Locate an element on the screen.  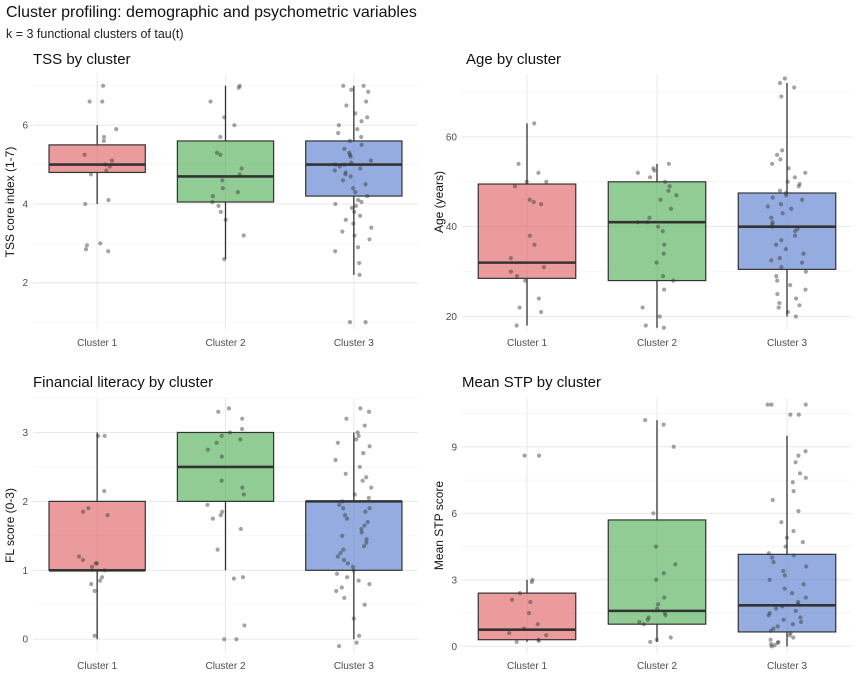
panel-title: Age by cluster is located at coordinates (513, 59).